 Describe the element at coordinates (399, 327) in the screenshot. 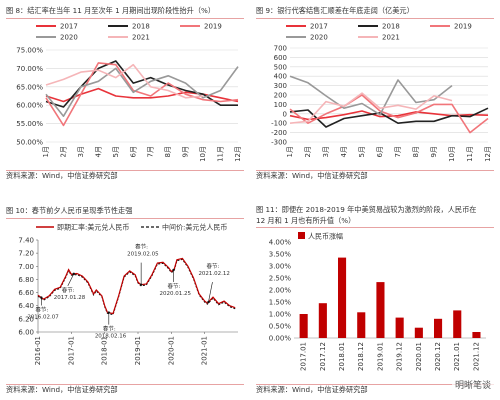

I see `bar-2019.12` at that location.